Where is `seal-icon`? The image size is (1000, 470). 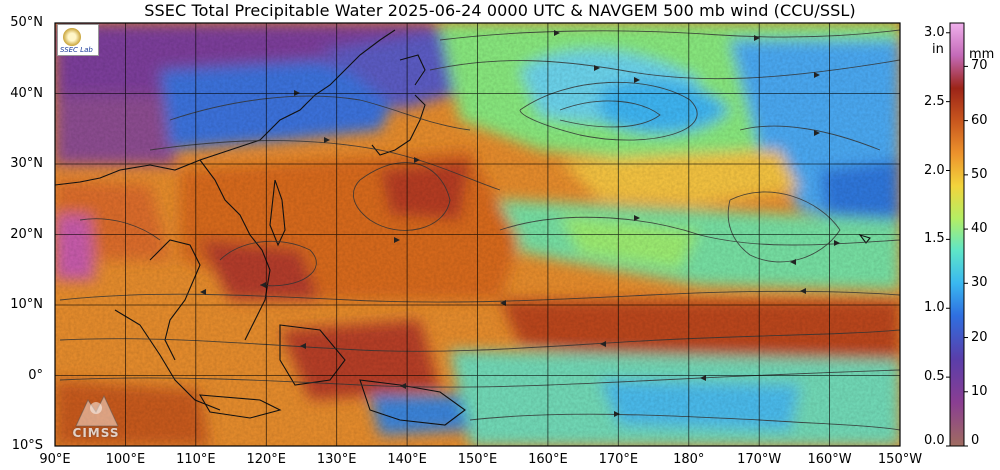
seal-icon is located at coordinates (72, 37).